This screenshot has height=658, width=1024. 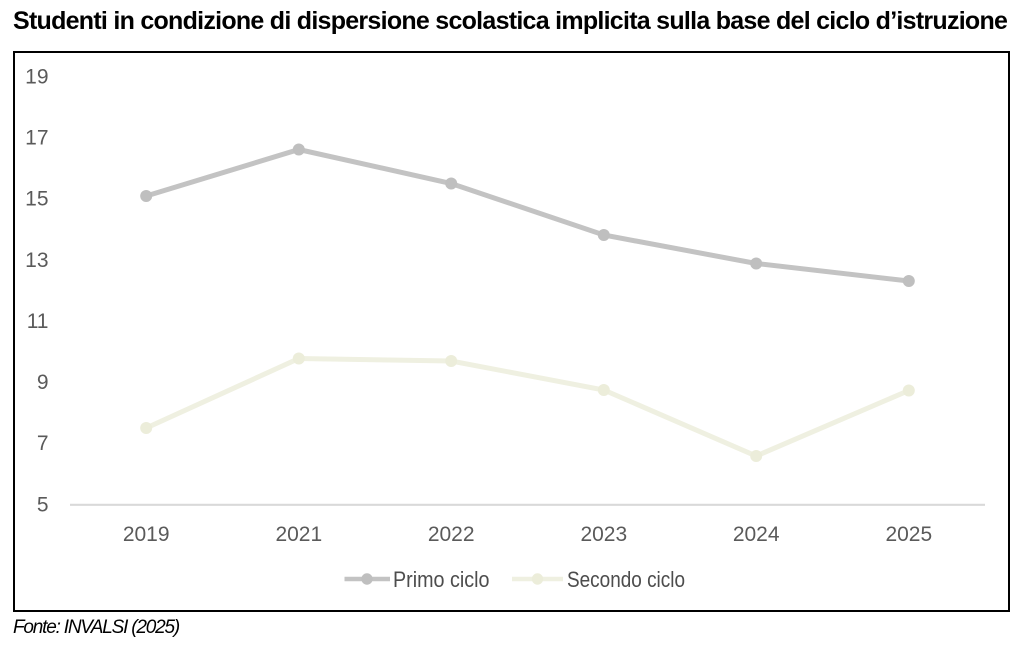 What do you see at coordinates (36, 138) in the screenshot?
I see `svg-text: 17` at bounding box center [36, 138].